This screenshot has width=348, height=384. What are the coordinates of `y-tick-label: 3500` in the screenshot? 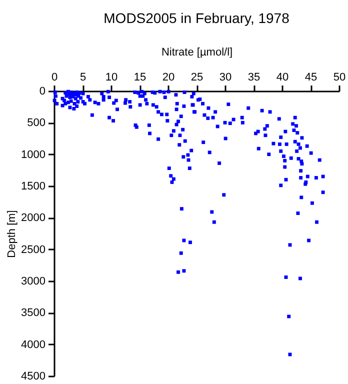 It's located at (33, 313).